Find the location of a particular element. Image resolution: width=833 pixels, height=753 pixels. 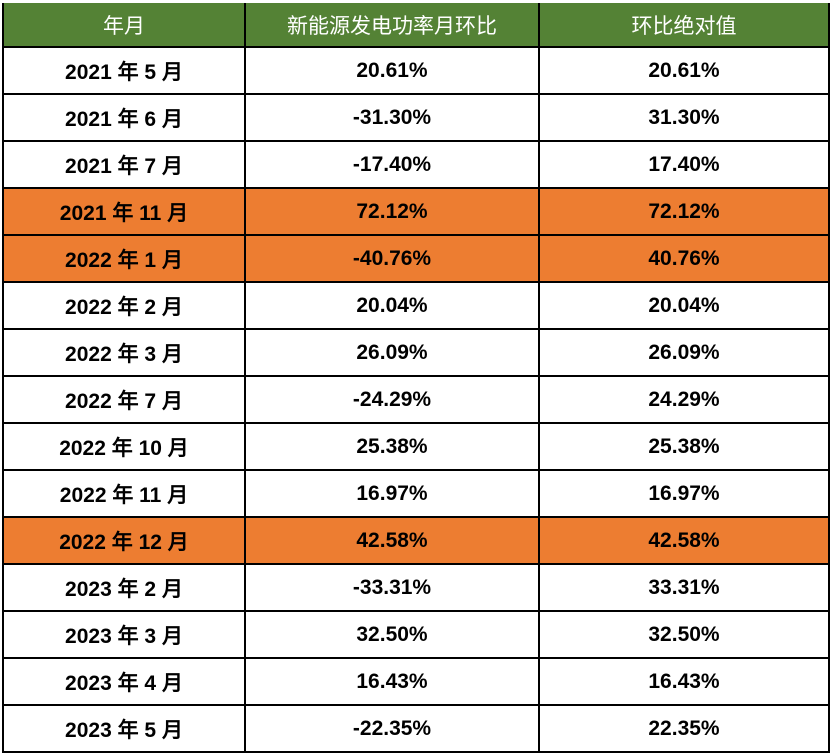

header-row: 年月 新能源发电功率月环比 环比绝对值 is located at coordinates (416, 25).